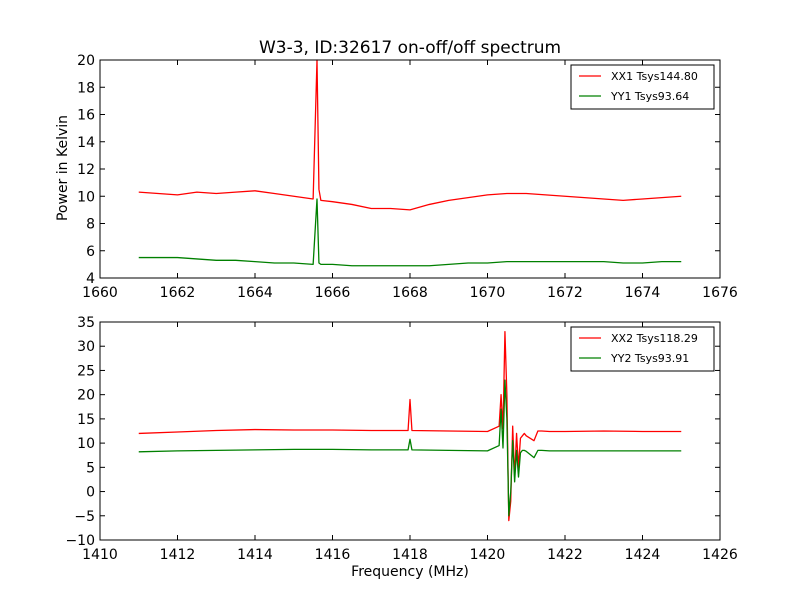 This screenshot has height=600, width=800. Describe the element at coordinates (86, 170) in the screenshot. I see `y-tick-label: 12` at that location.